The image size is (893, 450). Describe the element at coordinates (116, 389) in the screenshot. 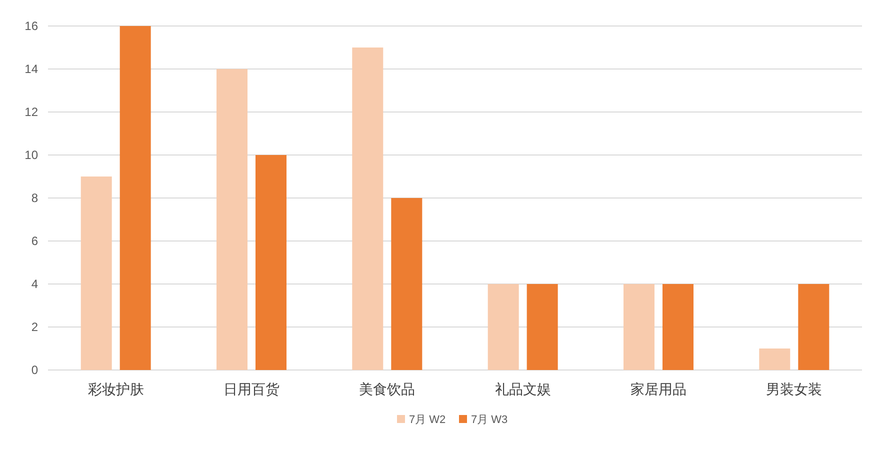

I see `x-tick-label: 彩妆护肤` at that location.